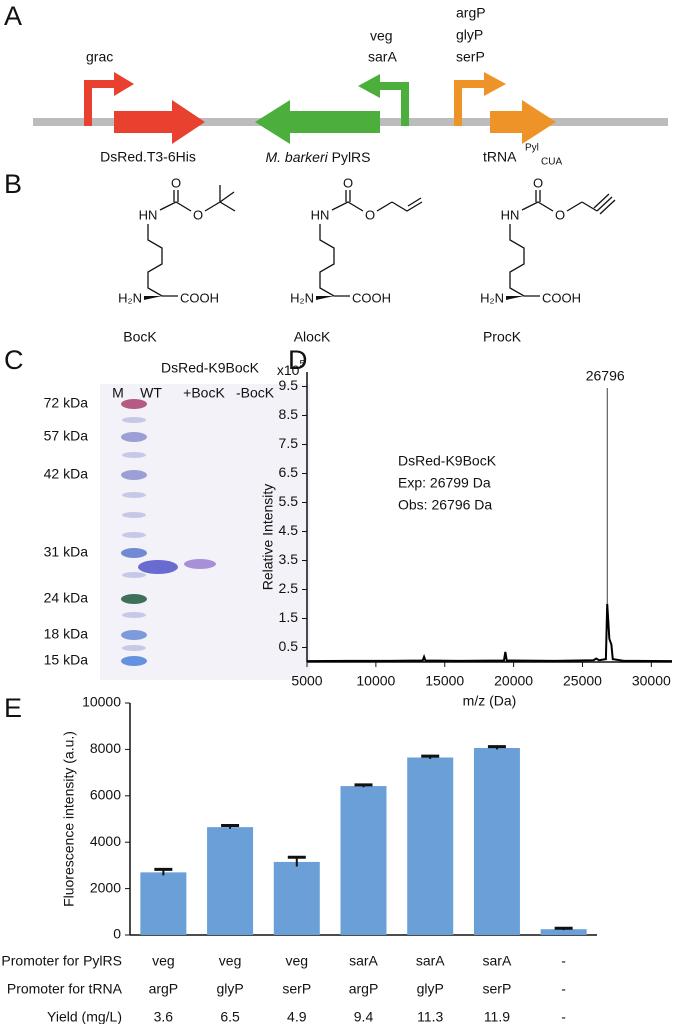  I want to click on peak-label: 26796, so click(605, 376).